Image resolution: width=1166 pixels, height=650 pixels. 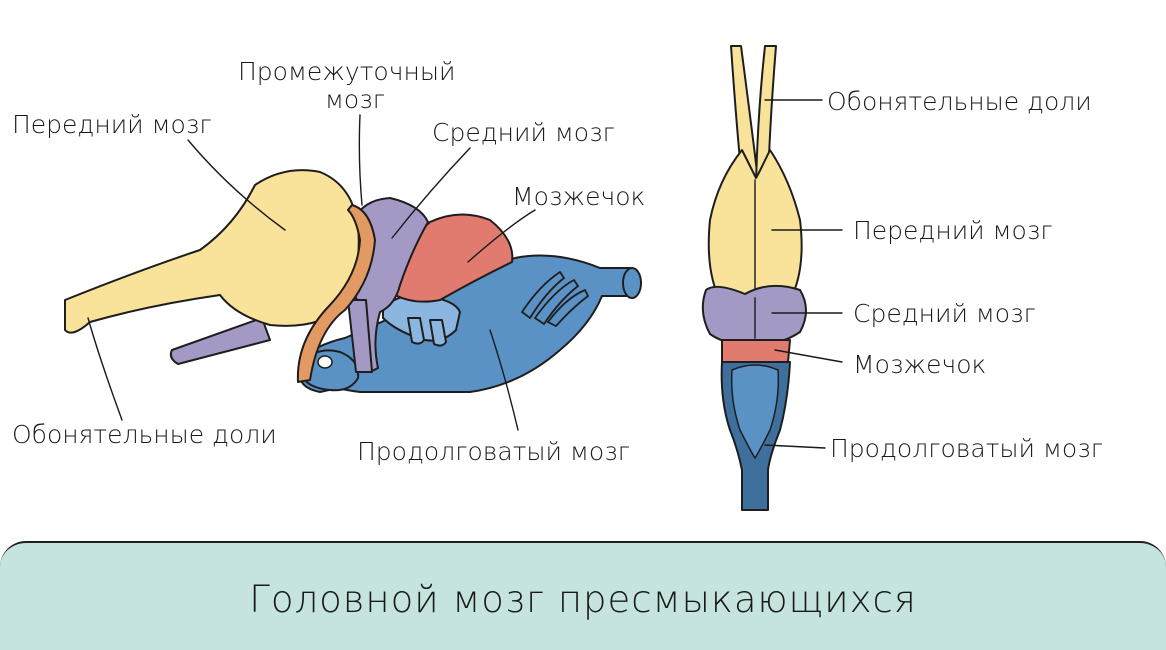 What do you see at coordinates (632, 283) in the screenshot?
I see `side-medulla-end` at bounding box center [632, 283].